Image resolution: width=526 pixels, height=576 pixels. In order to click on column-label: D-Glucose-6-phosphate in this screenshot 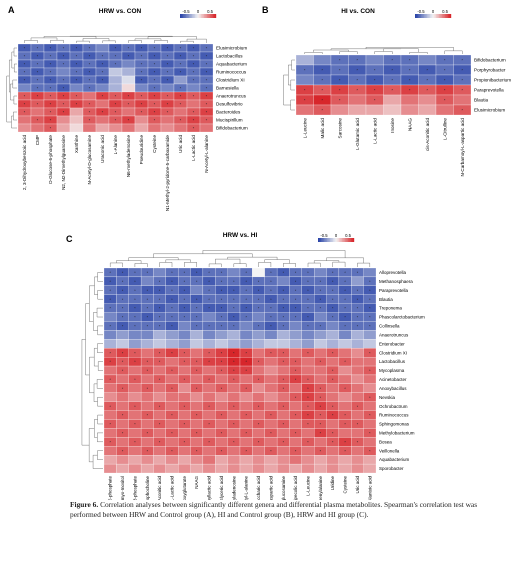, I will do `click(50, 159)`.